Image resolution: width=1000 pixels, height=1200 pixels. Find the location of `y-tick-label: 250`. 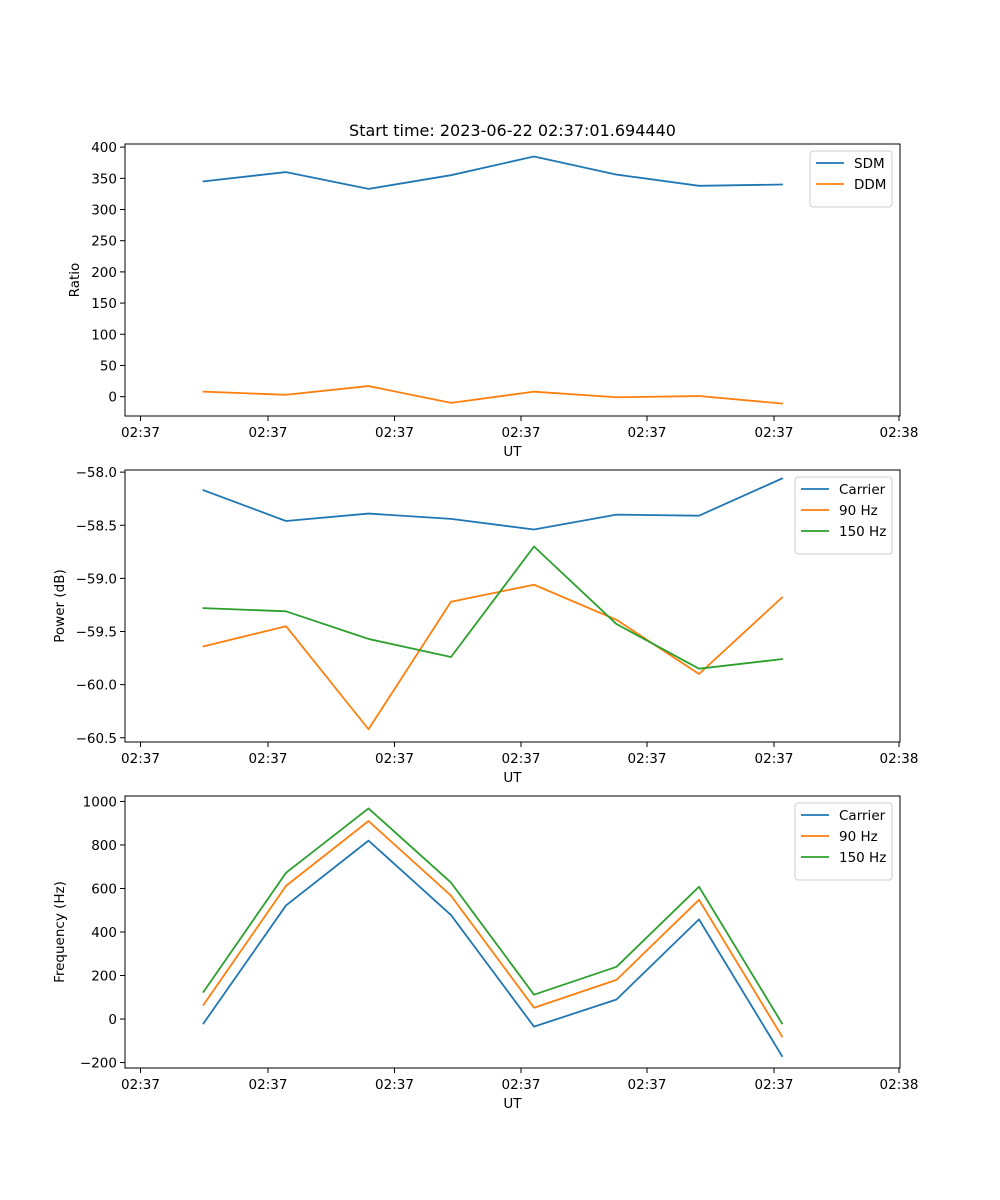

y-tick-label: 250 is located at coordinates (104, 242).